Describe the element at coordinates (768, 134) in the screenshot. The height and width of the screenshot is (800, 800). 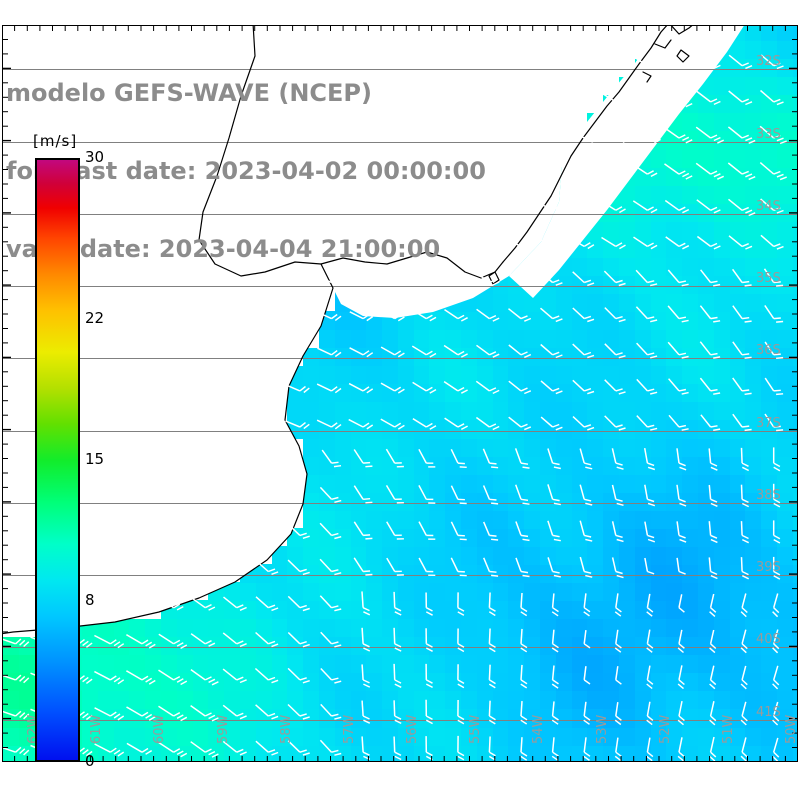
I see `lat-label-33S: 33S` at that location.